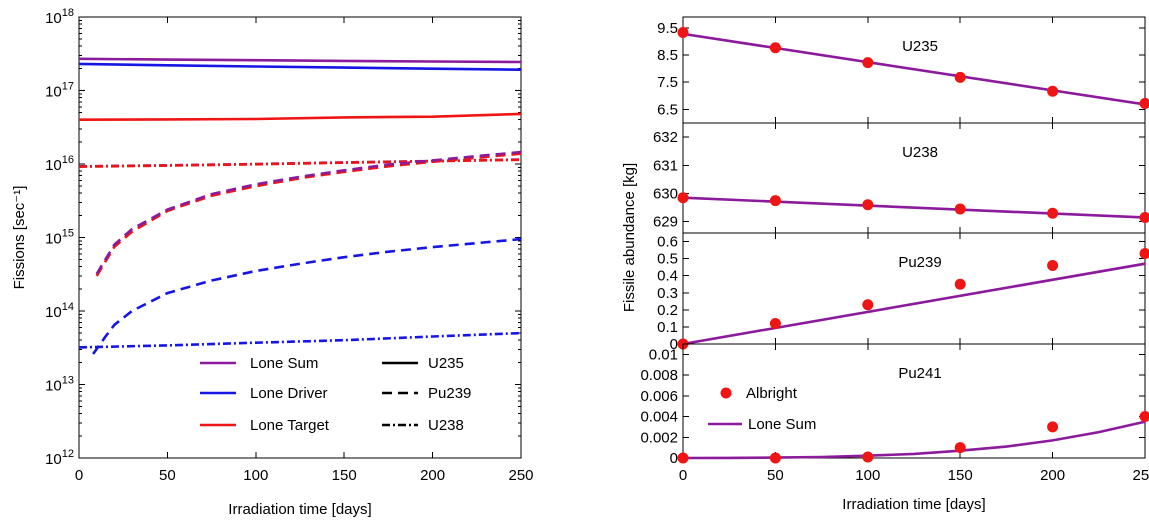 Image resolution: width=1149 pixels, height=523 pixels. I want to click on series-line-lone-sum-u235, so click(300, 60).